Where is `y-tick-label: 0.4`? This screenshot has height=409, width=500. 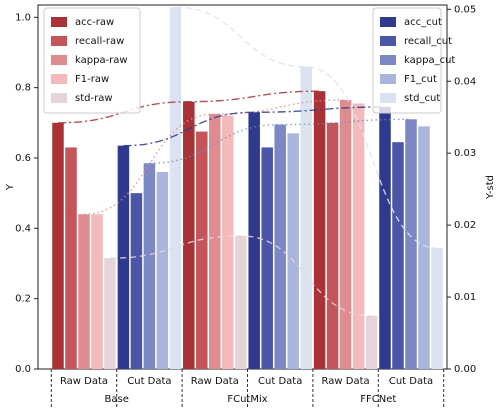
y-tick-label: 0.4 is located at coordinates (23, 228).